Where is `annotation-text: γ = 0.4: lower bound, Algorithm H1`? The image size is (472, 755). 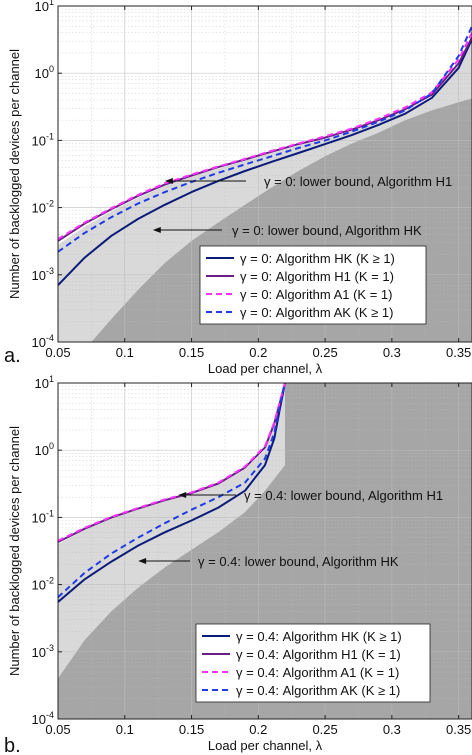
annotation-text: γ = 0.4: lower bound, Algorithm H1 is located at coordinates (343, 495).